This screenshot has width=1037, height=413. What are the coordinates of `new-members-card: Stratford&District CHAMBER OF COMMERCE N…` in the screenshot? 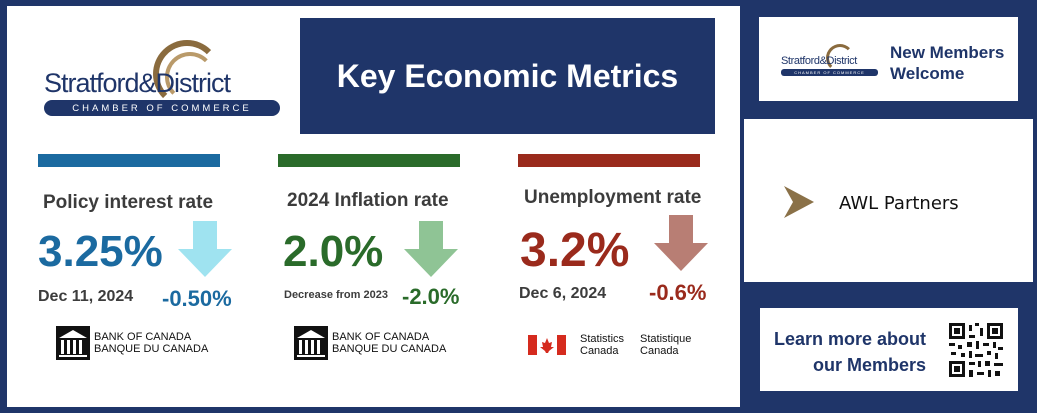 It's located at (888, 59).